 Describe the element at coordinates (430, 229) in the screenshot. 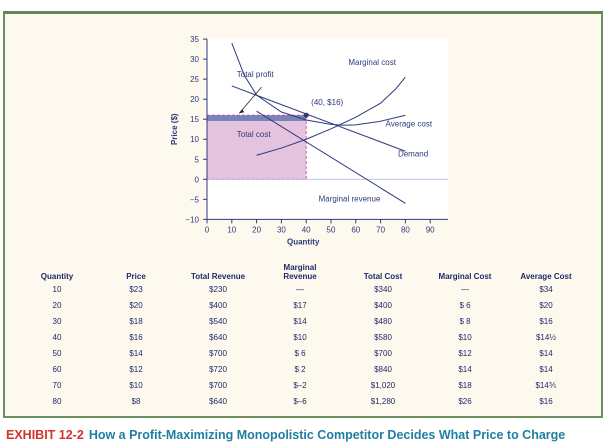

I see `x-tick-label: 90` at that location.